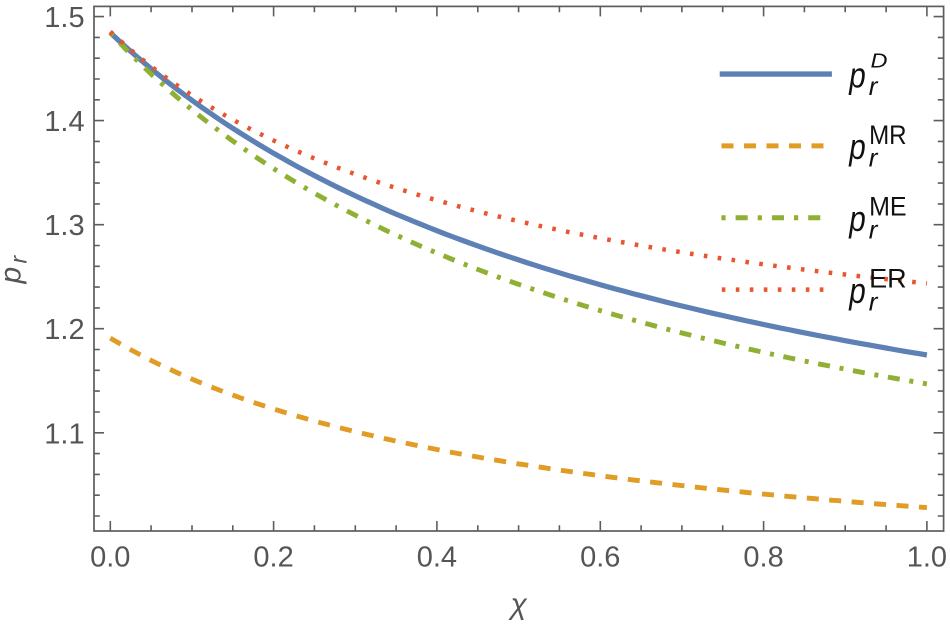 The image size is (950, 625). What do you see at coordinates (64, 434) in the screenshot?
I see `svg-text: 1.1` at bounding box center [64, 434].